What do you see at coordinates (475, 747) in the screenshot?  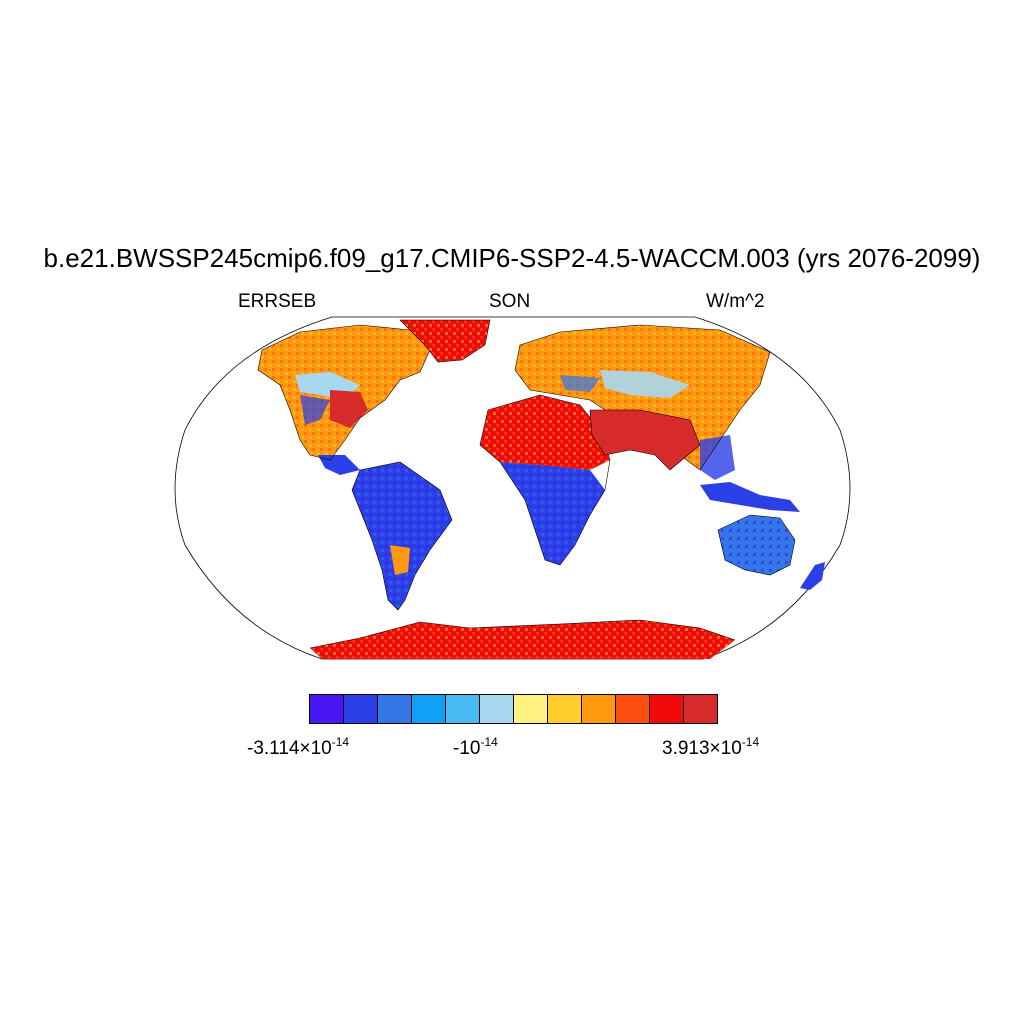 I see `colorbar-mid-label: -10-14` at bounding box center [475, 747].